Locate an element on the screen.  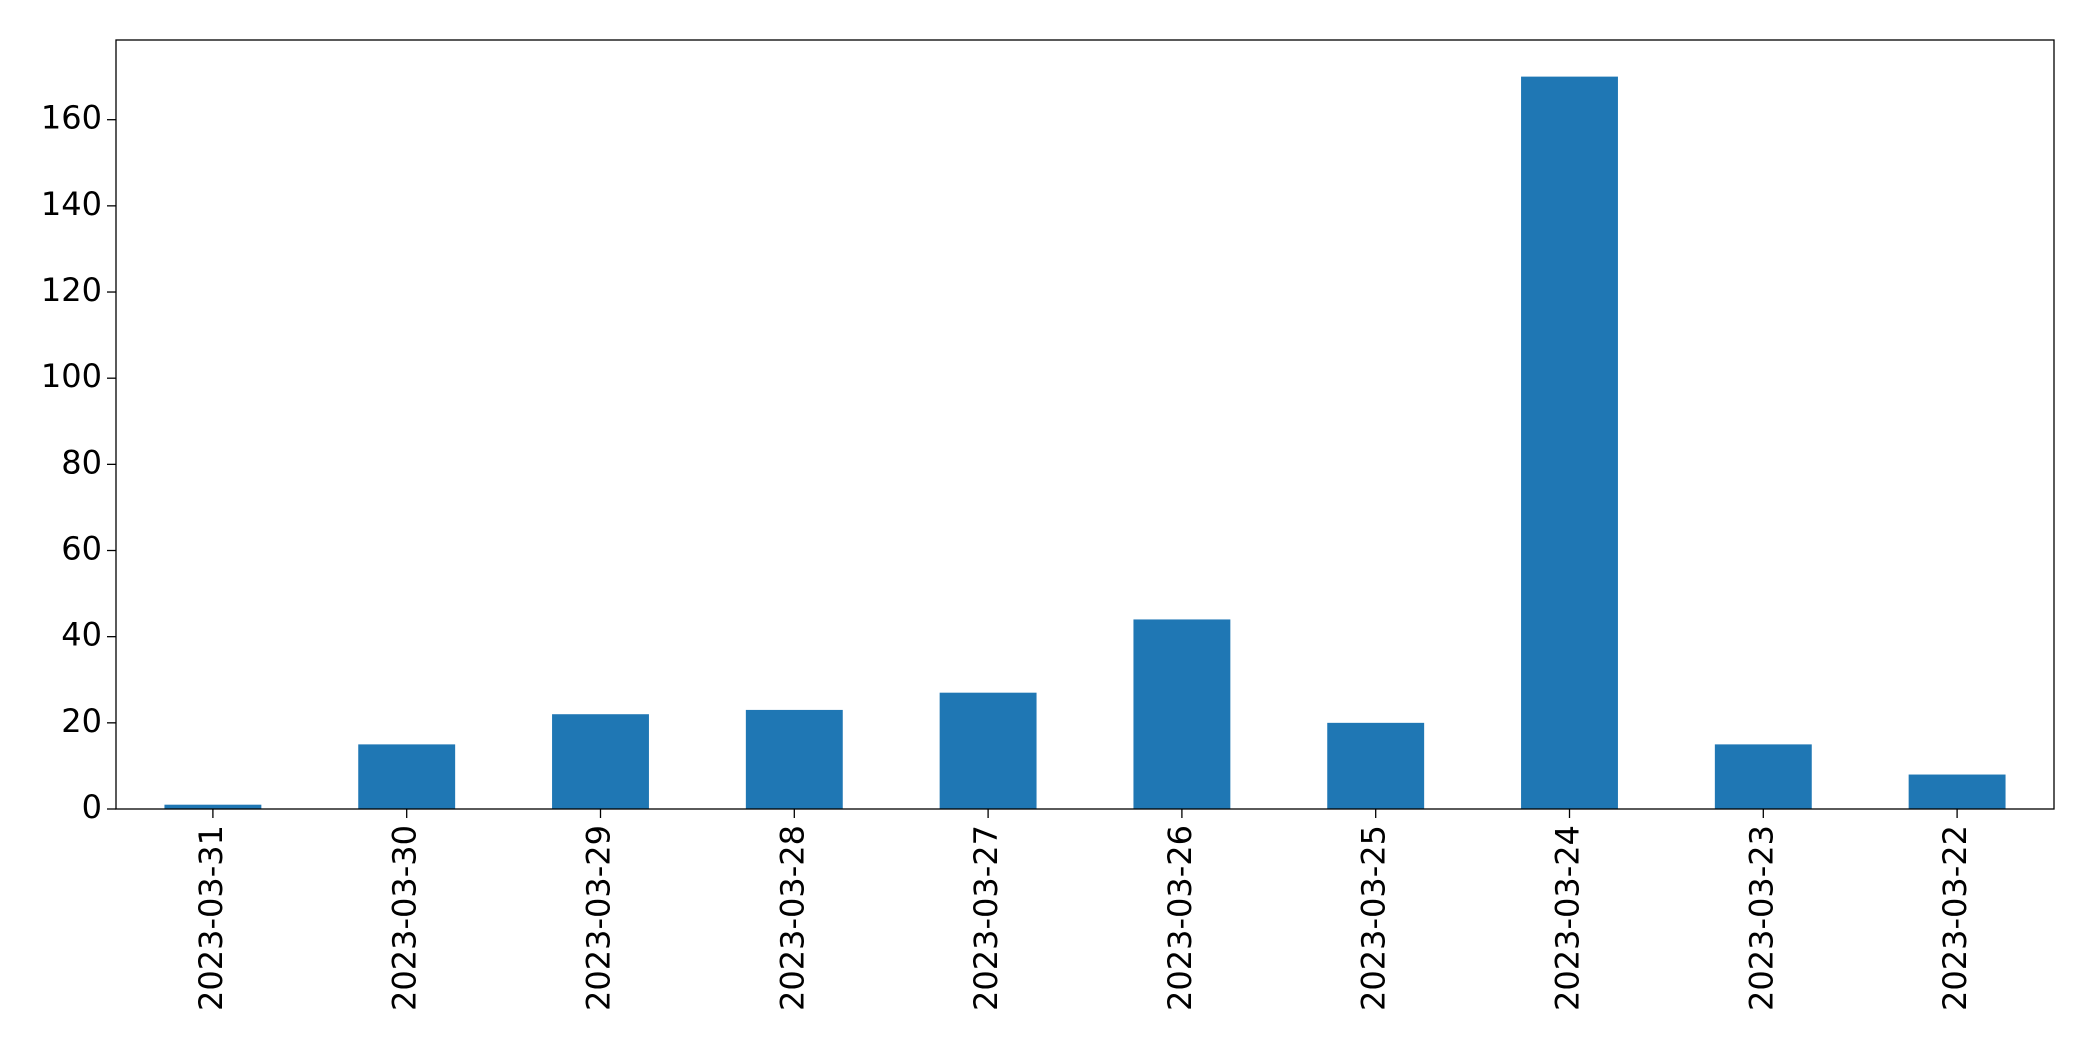
x-tick-label: 2023-03-22 is located at coordinates (1955, 918).